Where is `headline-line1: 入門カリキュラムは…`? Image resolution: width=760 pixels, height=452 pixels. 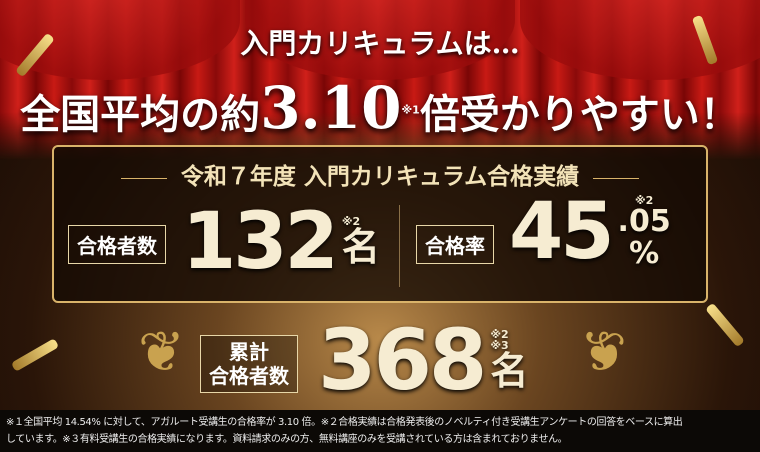
headline-line1: 入門カリキュラムは… is located at coordinates (380, 43).